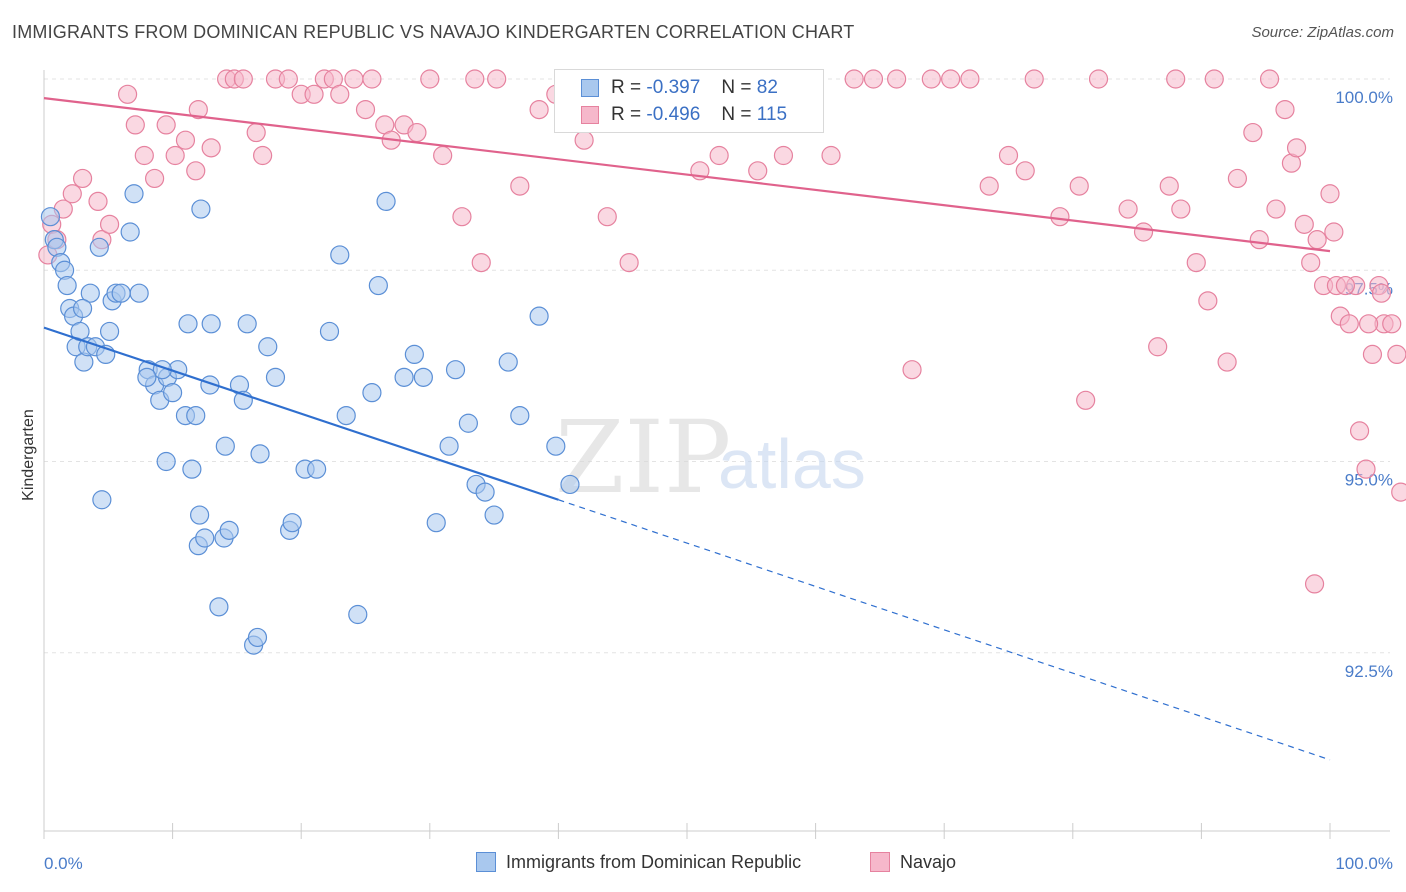 The height and width of the screenshot is (892, 1406). What do you see at coordinates (643, 457) in the screenshot?
I see `watermark-zip: ZIP` at bounding box center [643, 457].